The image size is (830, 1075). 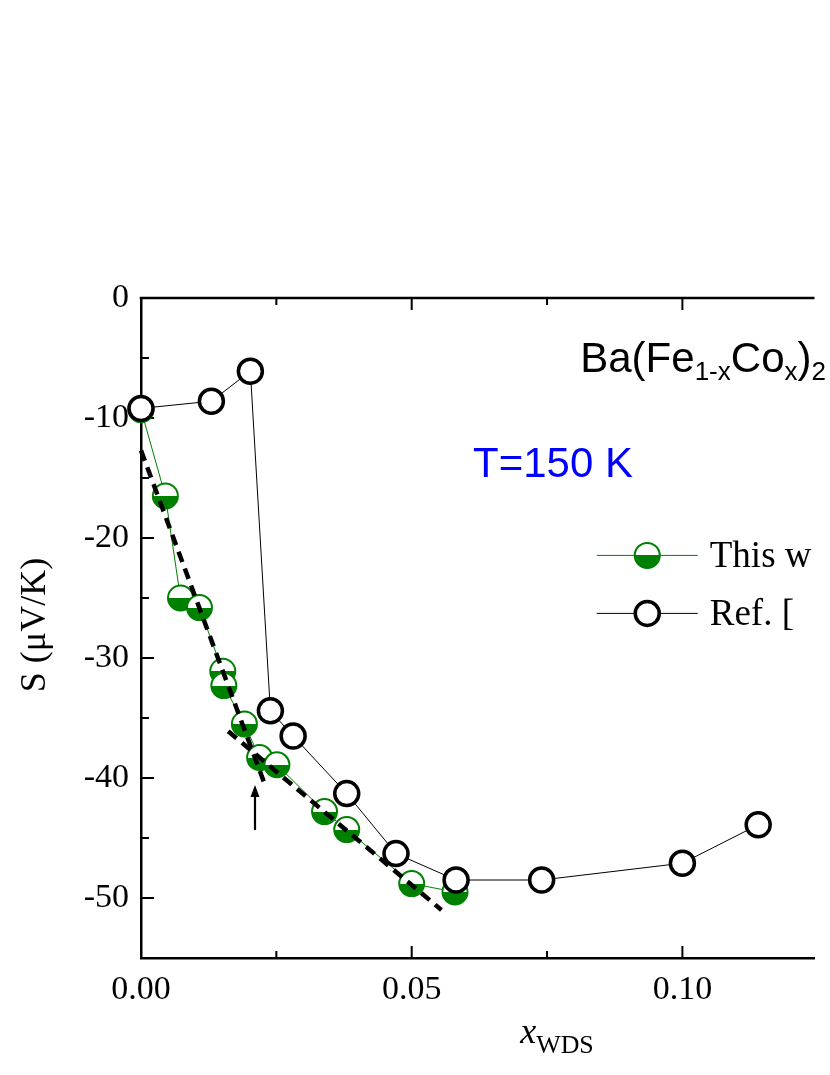 What do you see at coordinates (703, 360) in the screenshot?
I see `annotation: Ba(Fe$_{1-x}$Co$_{x}$)$_{2}$` at bounding box center [703, 360].